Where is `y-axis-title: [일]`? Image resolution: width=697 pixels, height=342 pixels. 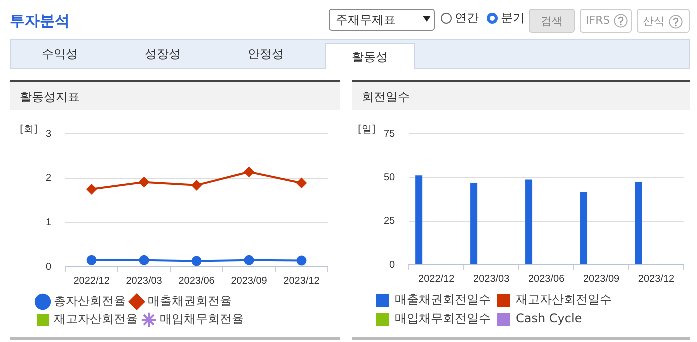
y-axis-title: [일] is located at coordinates (367, 130).